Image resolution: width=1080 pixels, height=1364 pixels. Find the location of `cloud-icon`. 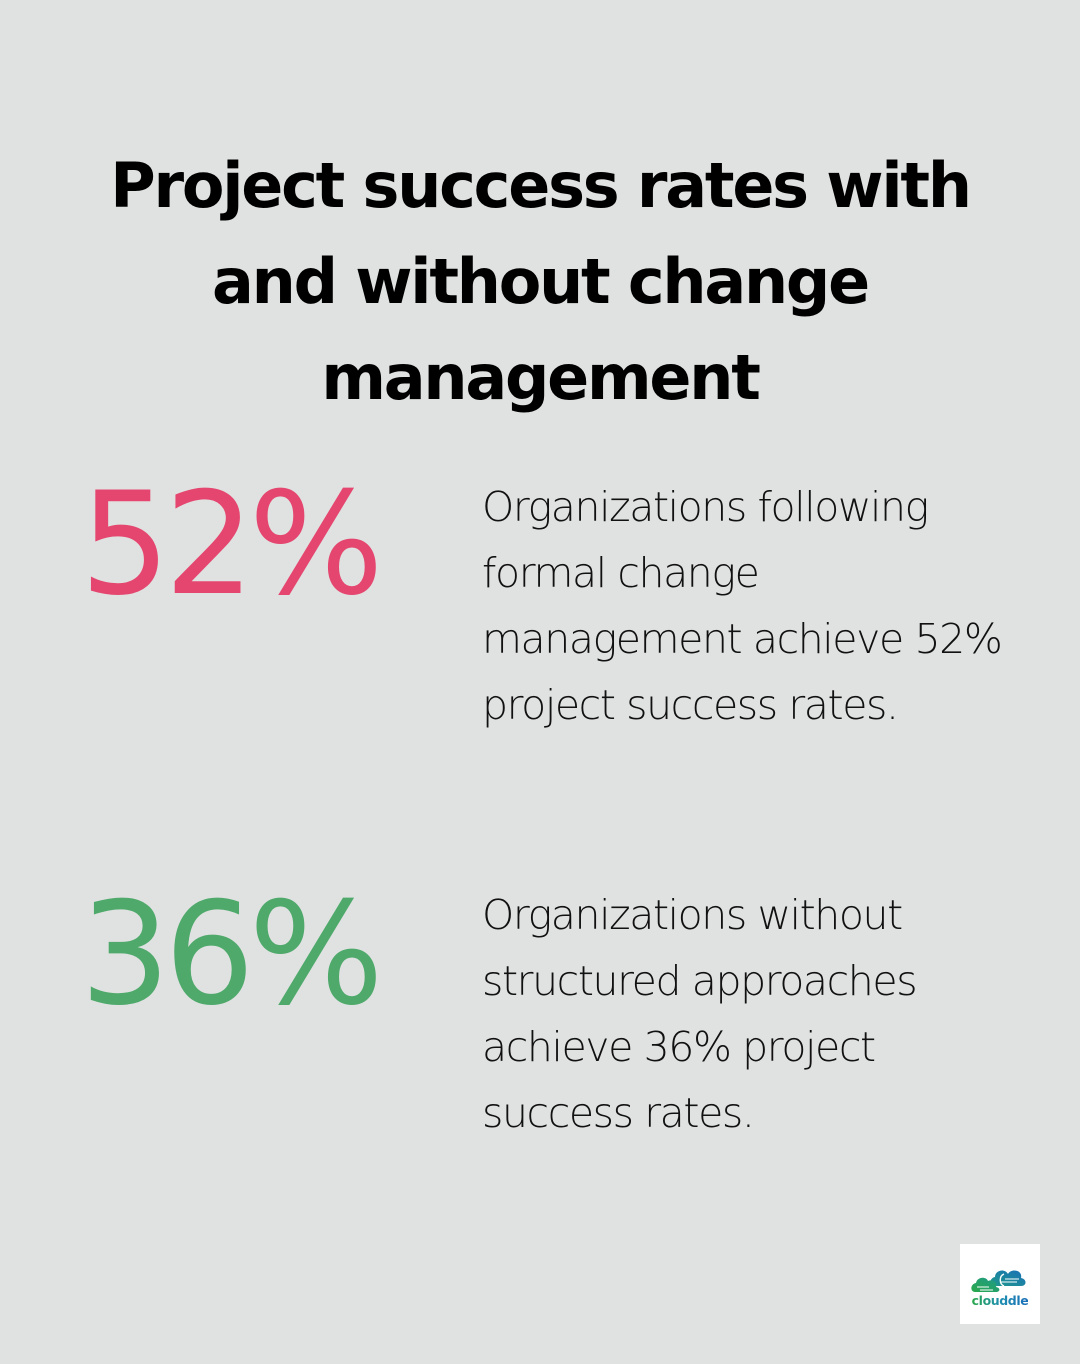

cloud-icon is located at coordinates (998, 1281).